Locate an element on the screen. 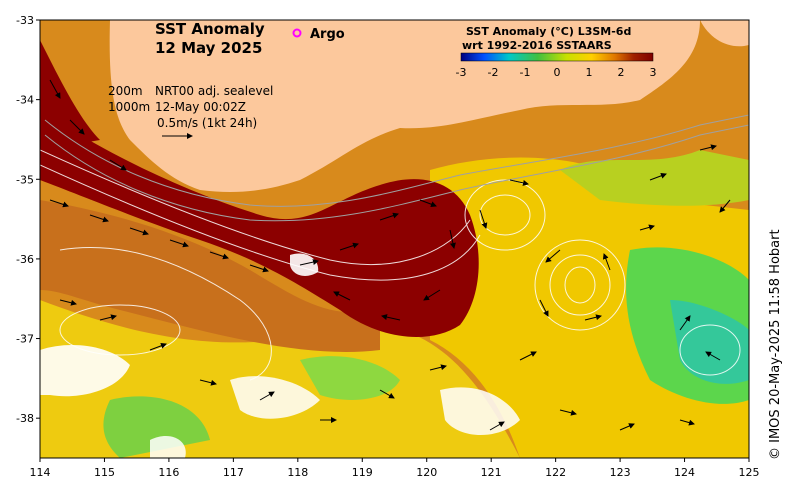 The image size is (791, 492). colorbar-title: SST Anomaly (°C) L3SM-6d is located at coordinates (548, 31).